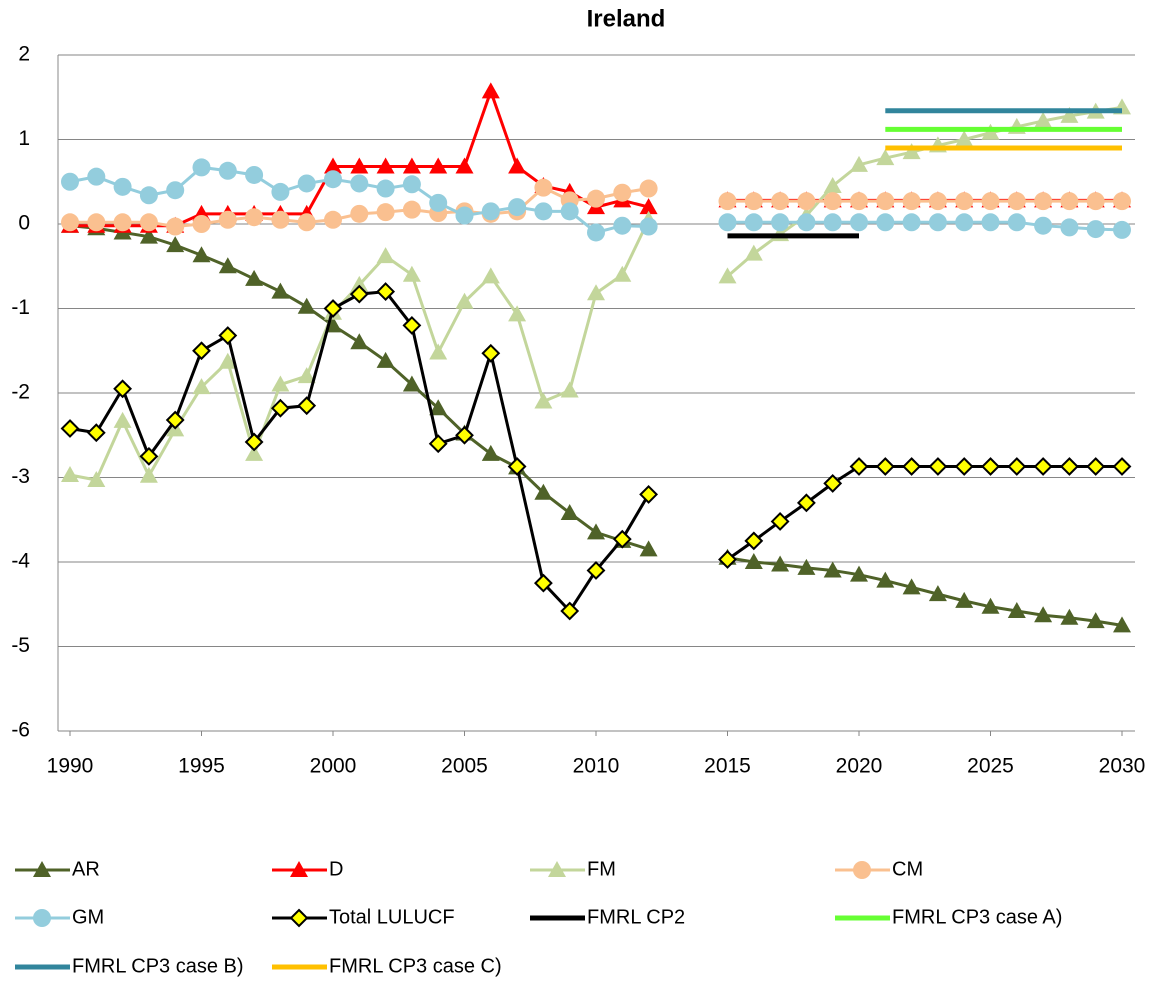 Image resolution: width=1163 pixels, height=988 pixels. I want to click on x-tick-label: 2000, so click(333, 766).